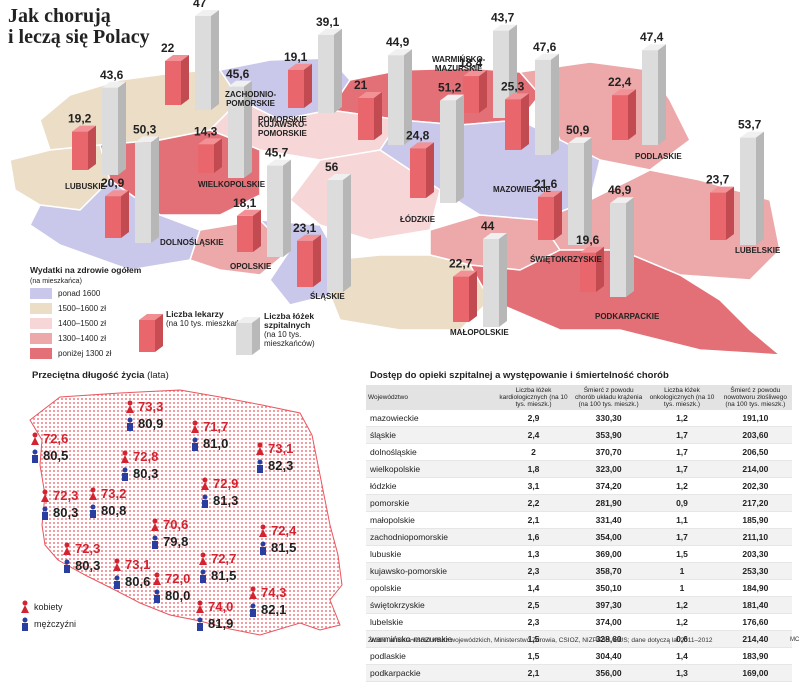 Image resolution: width=805 pixels, height=682 pixels. Describe the element at coordinates (609, 452) in the screenshot. I see `value-cell: 370,70` at that location.